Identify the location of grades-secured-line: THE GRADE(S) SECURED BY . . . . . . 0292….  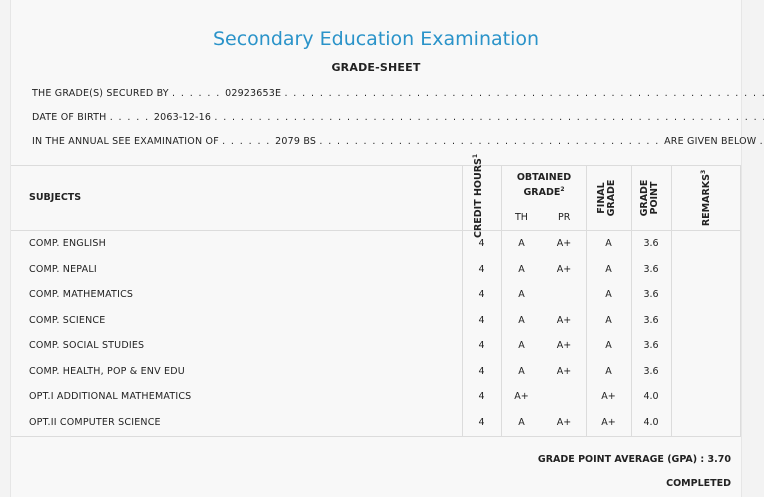
(398, 93).